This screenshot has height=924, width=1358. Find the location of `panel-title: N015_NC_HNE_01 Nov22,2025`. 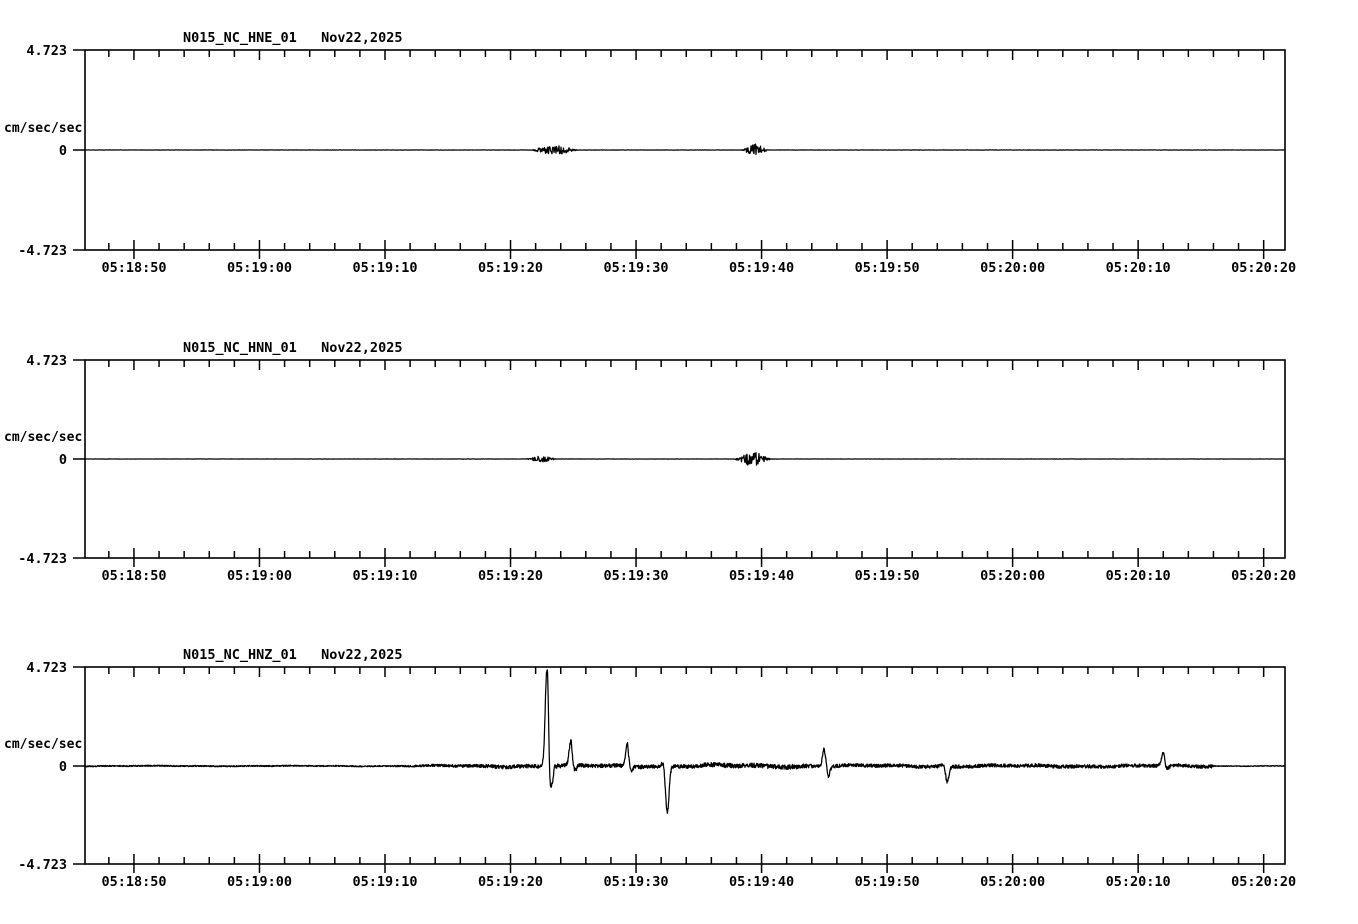

panel-title: N015_NC_HNE_01 Nov22,2025 is located at coordinates (292, 38).